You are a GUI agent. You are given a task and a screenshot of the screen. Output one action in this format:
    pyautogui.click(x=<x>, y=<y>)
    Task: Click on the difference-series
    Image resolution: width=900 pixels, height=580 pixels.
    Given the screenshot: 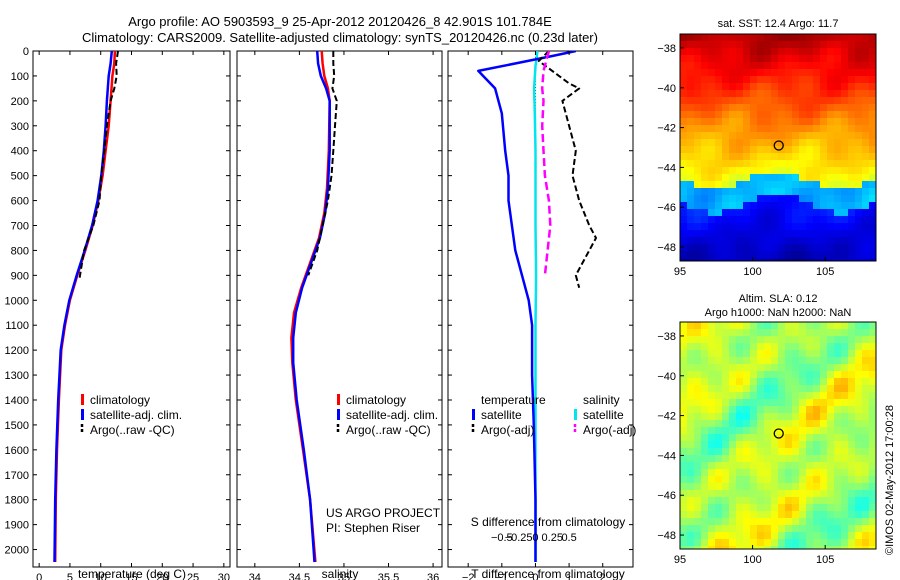 What is the action you would take?
    pyautogui.click(x=537, y=309)
    